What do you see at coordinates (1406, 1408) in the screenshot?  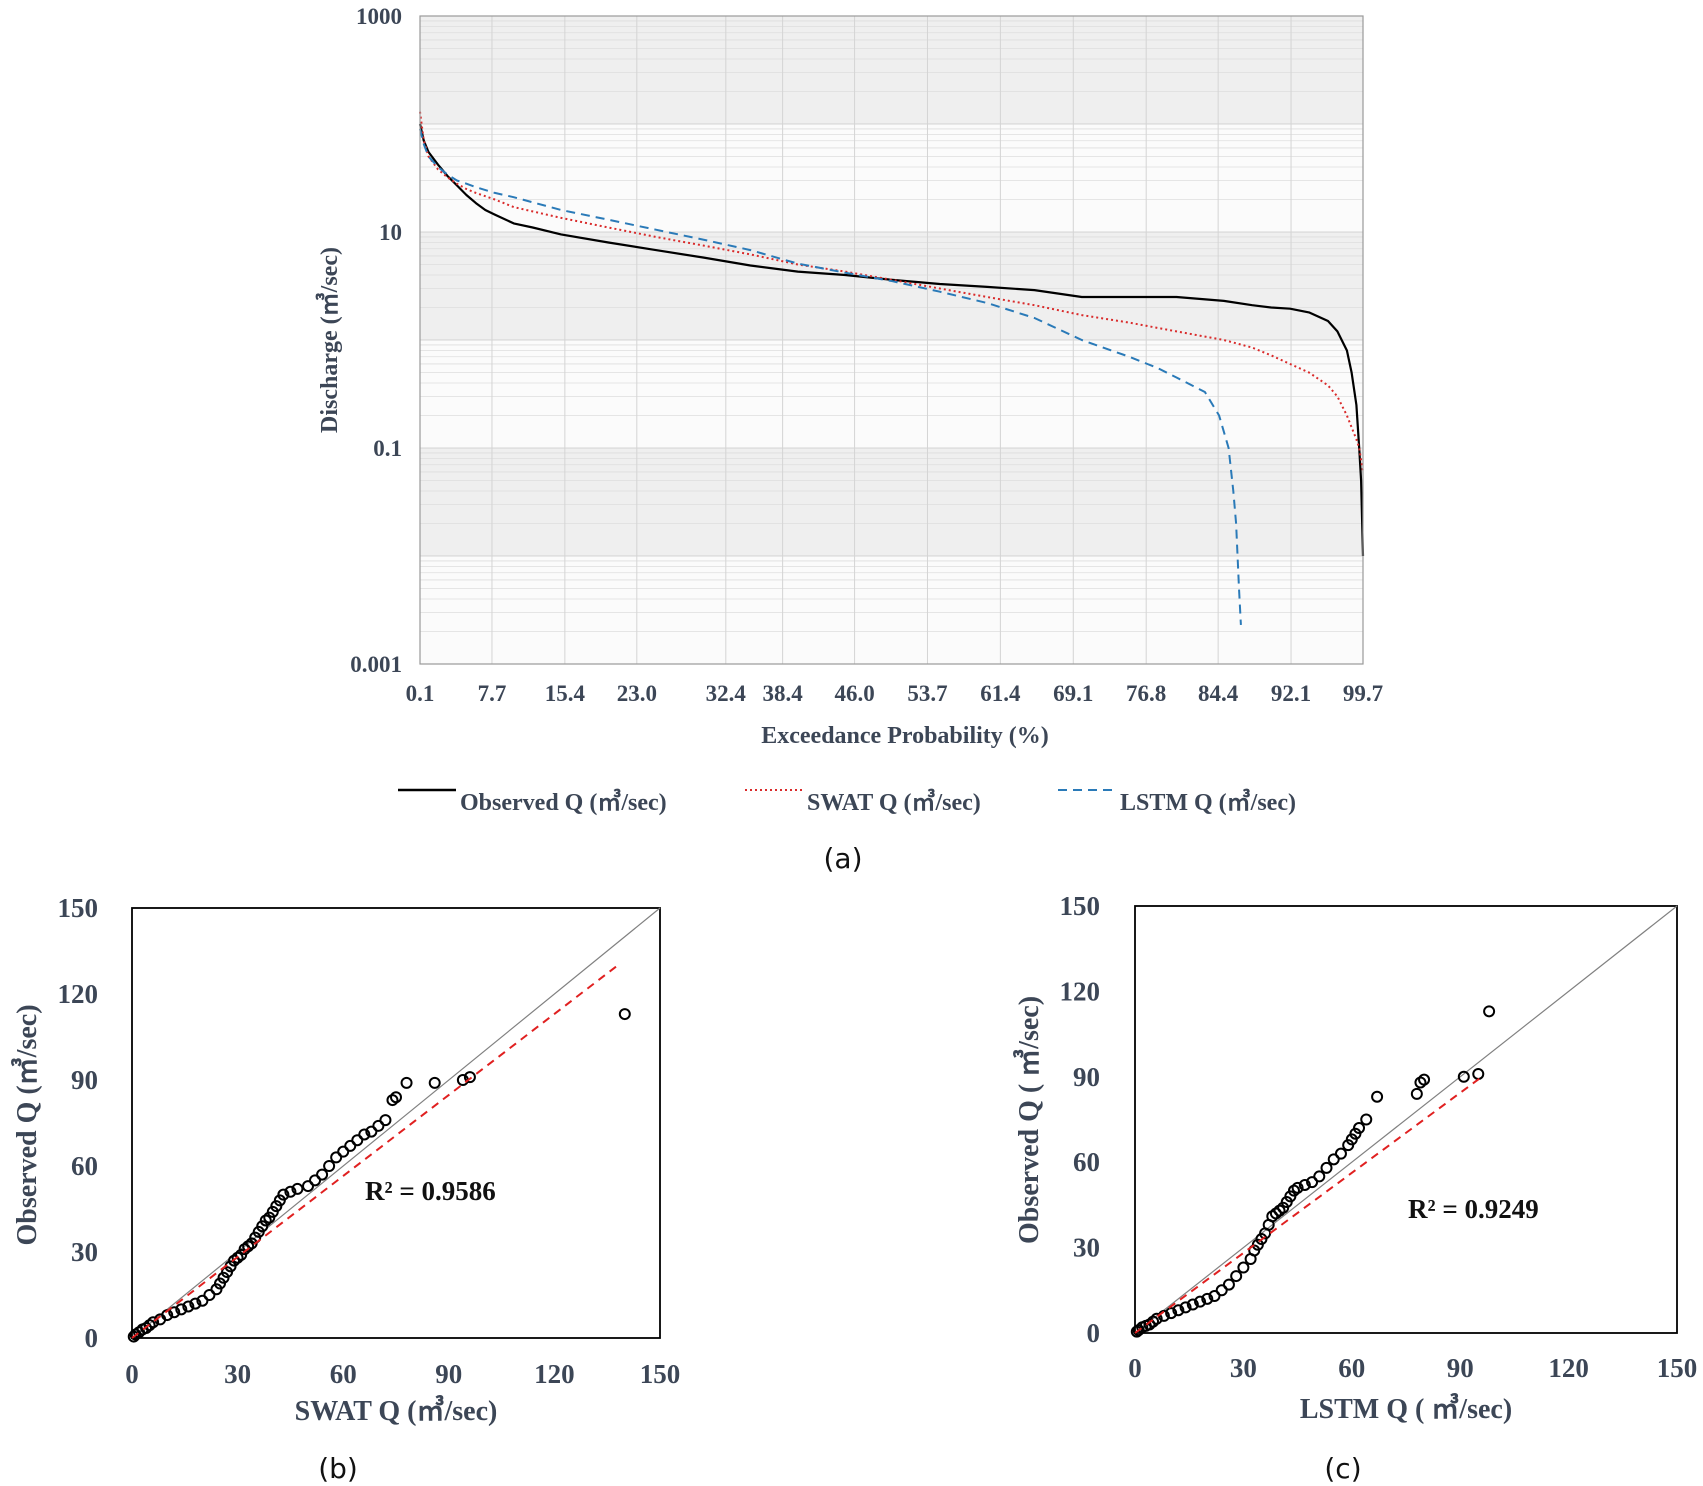 I see `x-axis-label: LSTM Q ( ㎥/sec)` at bounding box center [1406, 1408].